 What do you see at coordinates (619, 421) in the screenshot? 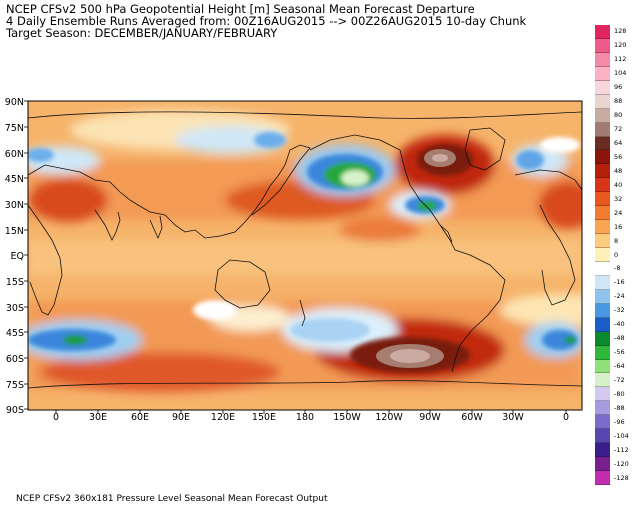
I see `colorbar-label: -96` at bounding box center [619, 421].